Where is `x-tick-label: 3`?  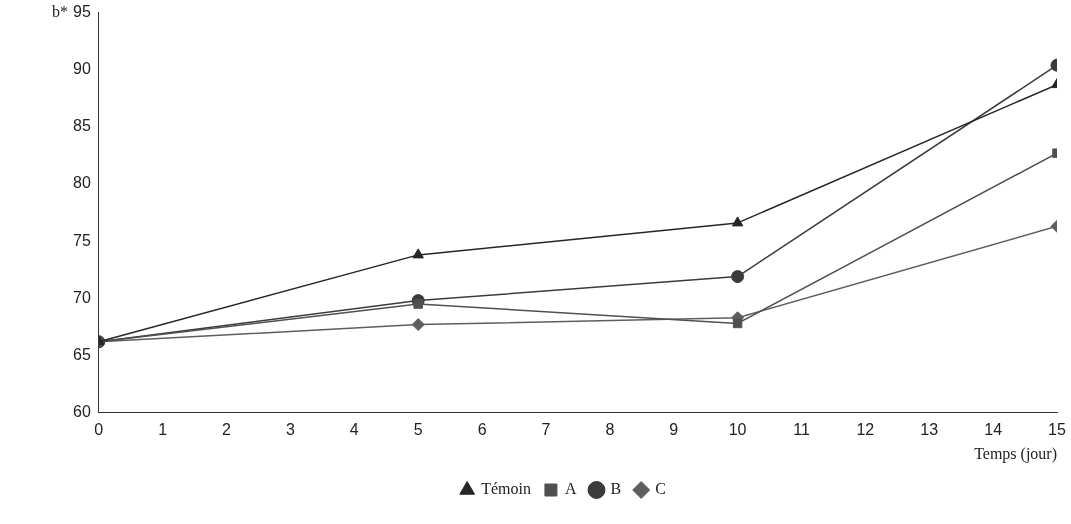
x-tick-label: 3 is located at coordinates (290, 429).